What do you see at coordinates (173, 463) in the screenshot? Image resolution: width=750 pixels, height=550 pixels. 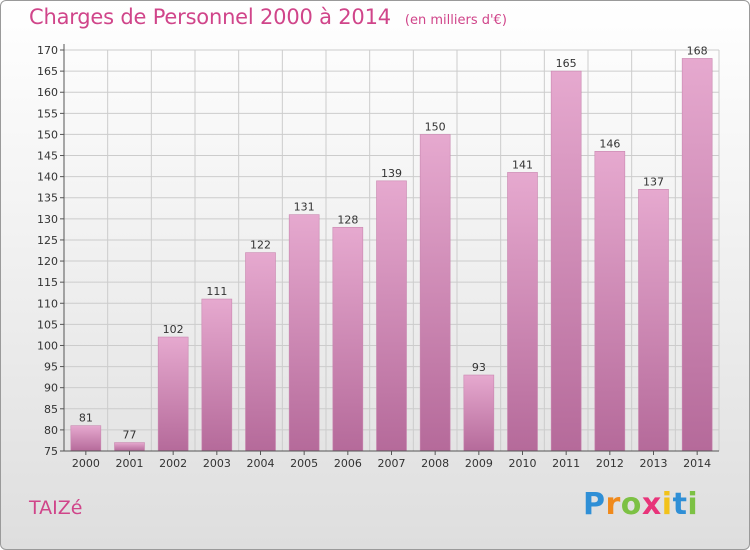 I see `x-tick-label-2002: 2002` at bounding box center [173, 463].